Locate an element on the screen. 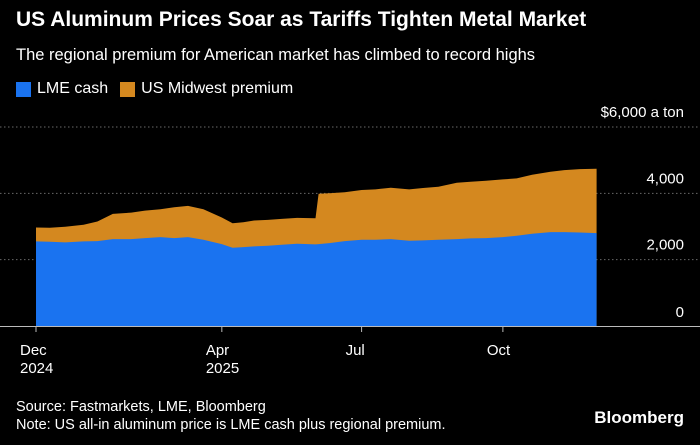 The height and width of the screenshot is (445, 700). x-tick-label: Oct is located at coordinates (499, 350).